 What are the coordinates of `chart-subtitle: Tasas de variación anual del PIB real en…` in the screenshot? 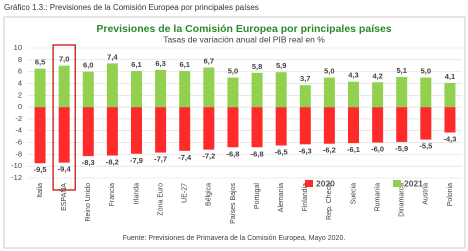 It's located at (244, 39).